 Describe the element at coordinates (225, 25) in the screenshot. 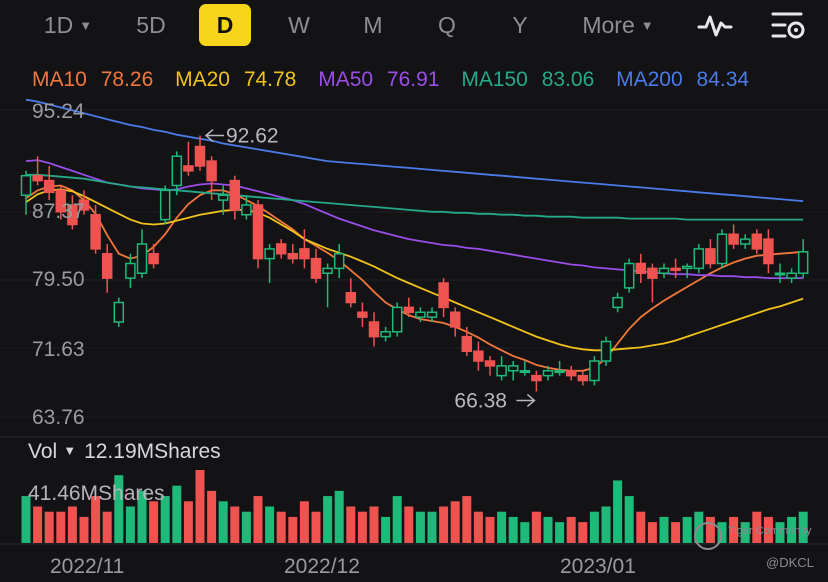

I see `tab-d: D` at that location.